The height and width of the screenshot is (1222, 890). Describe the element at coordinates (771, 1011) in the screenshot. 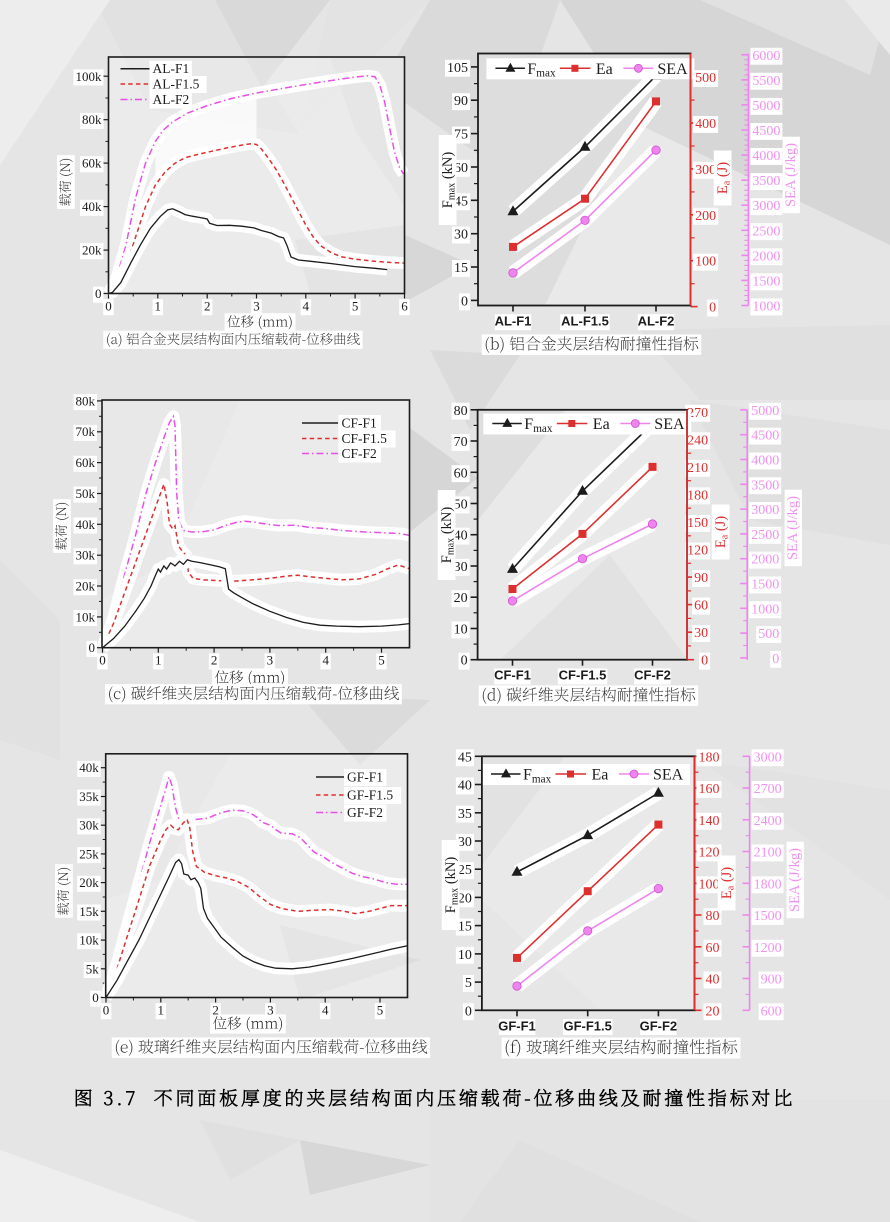

I see `svg-text: 600` at that location.